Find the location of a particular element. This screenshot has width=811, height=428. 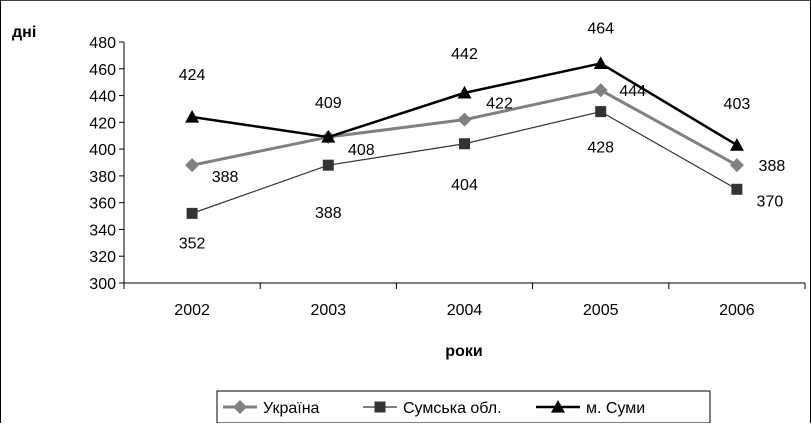

x-tick-label: 2005 is located at coordinates (601, 310).